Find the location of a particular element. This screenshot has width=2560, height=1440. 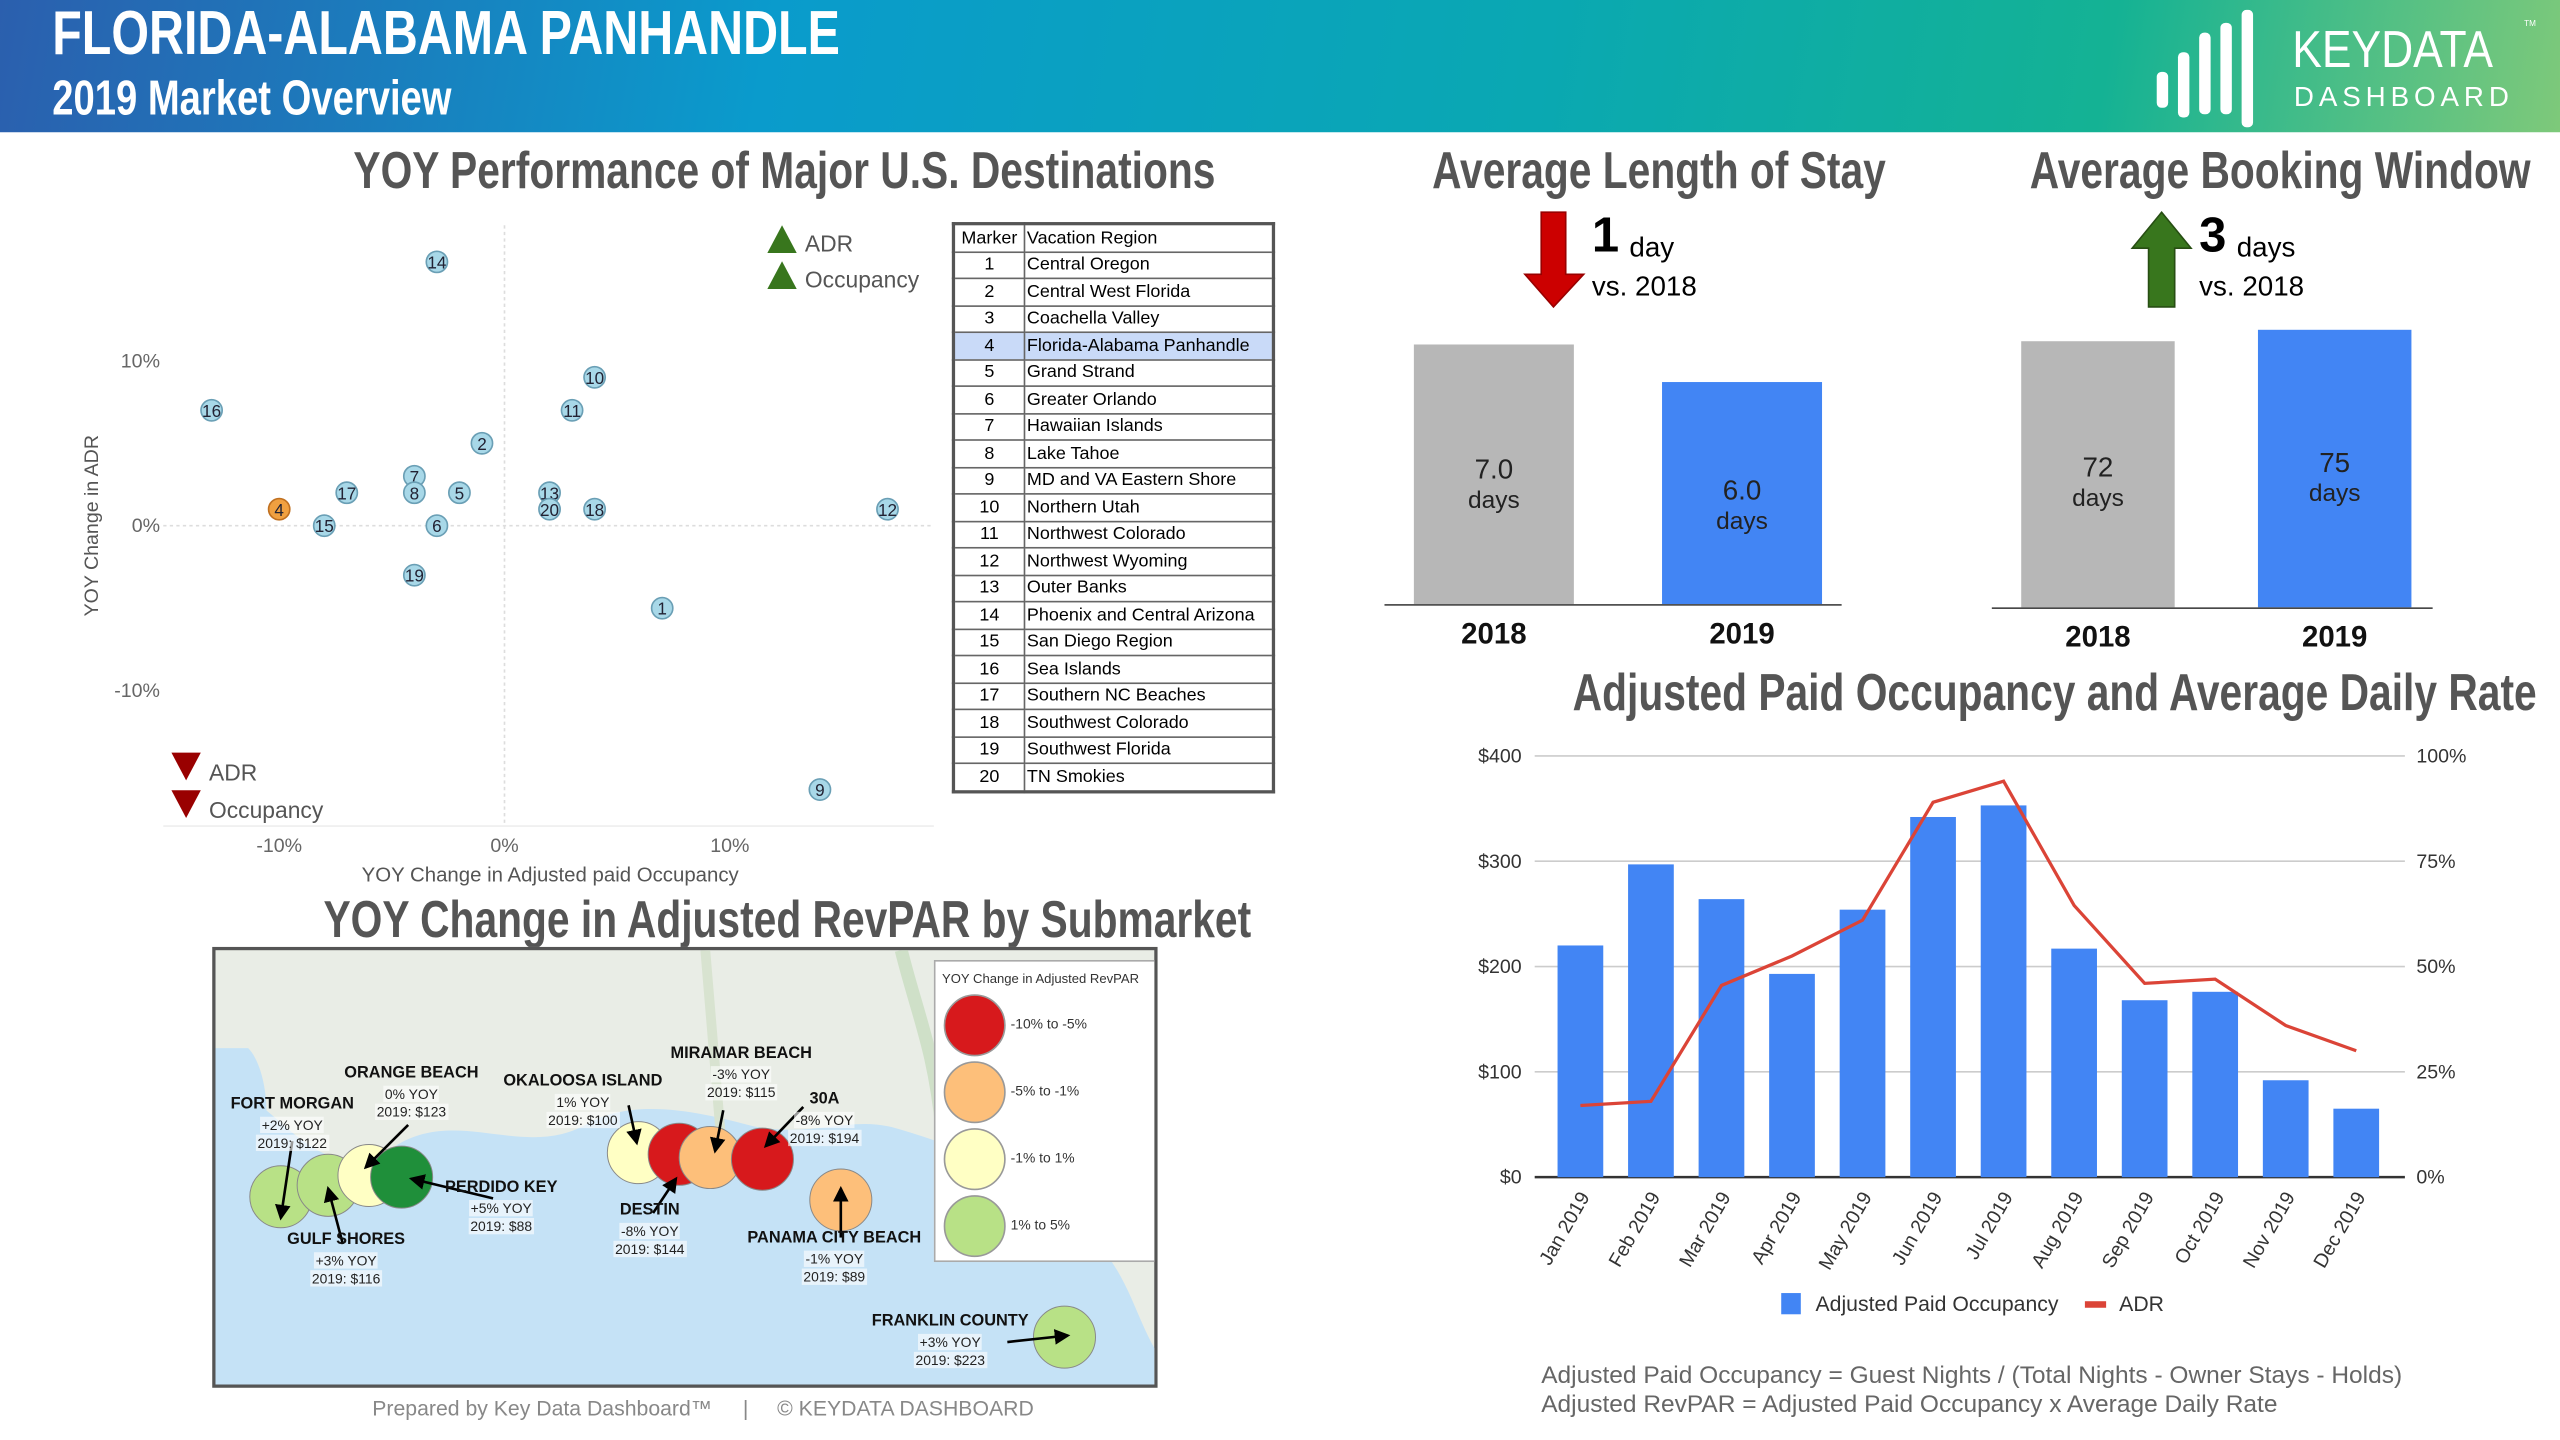

table-cell-marker: 12 is located at coordinates (989, 561).